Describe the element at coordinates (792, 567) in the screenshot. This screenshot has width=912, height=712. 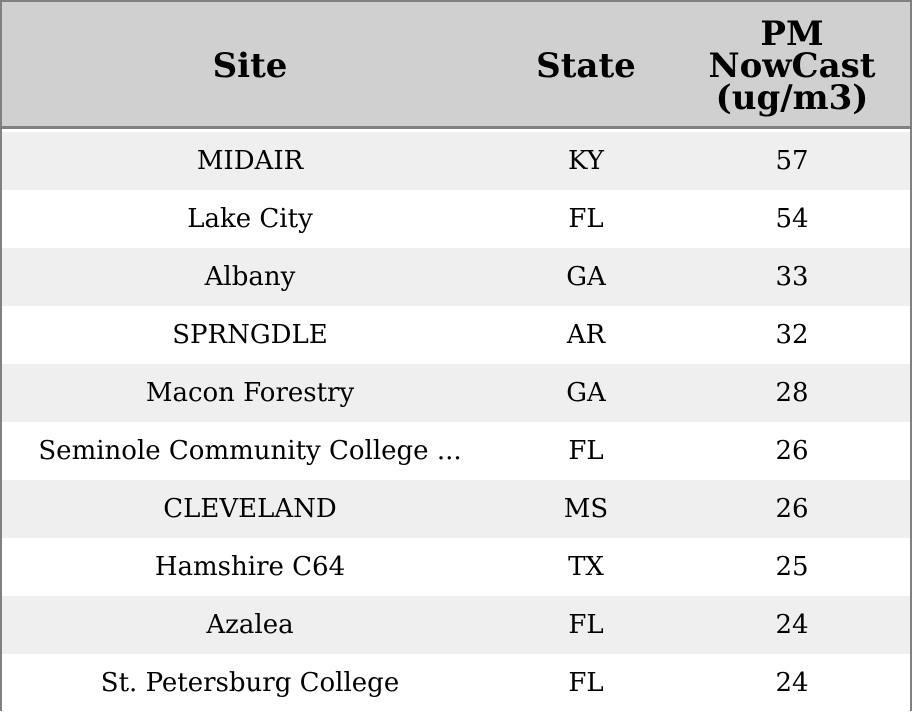
I see `cell-pm-nowcast: 25` at that location.